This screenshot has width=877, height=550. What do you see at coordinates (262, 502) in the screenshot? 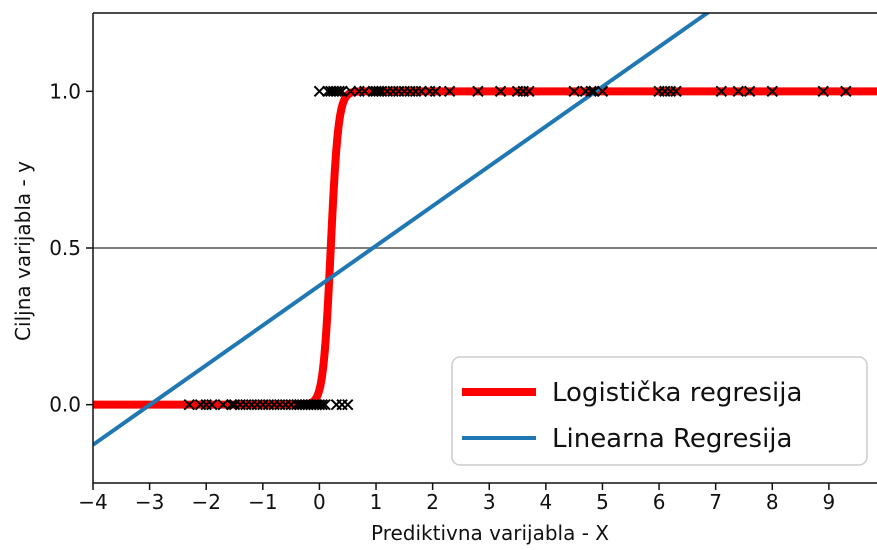
I see `x-tick-label: −1` at bounding box center [262, 502].